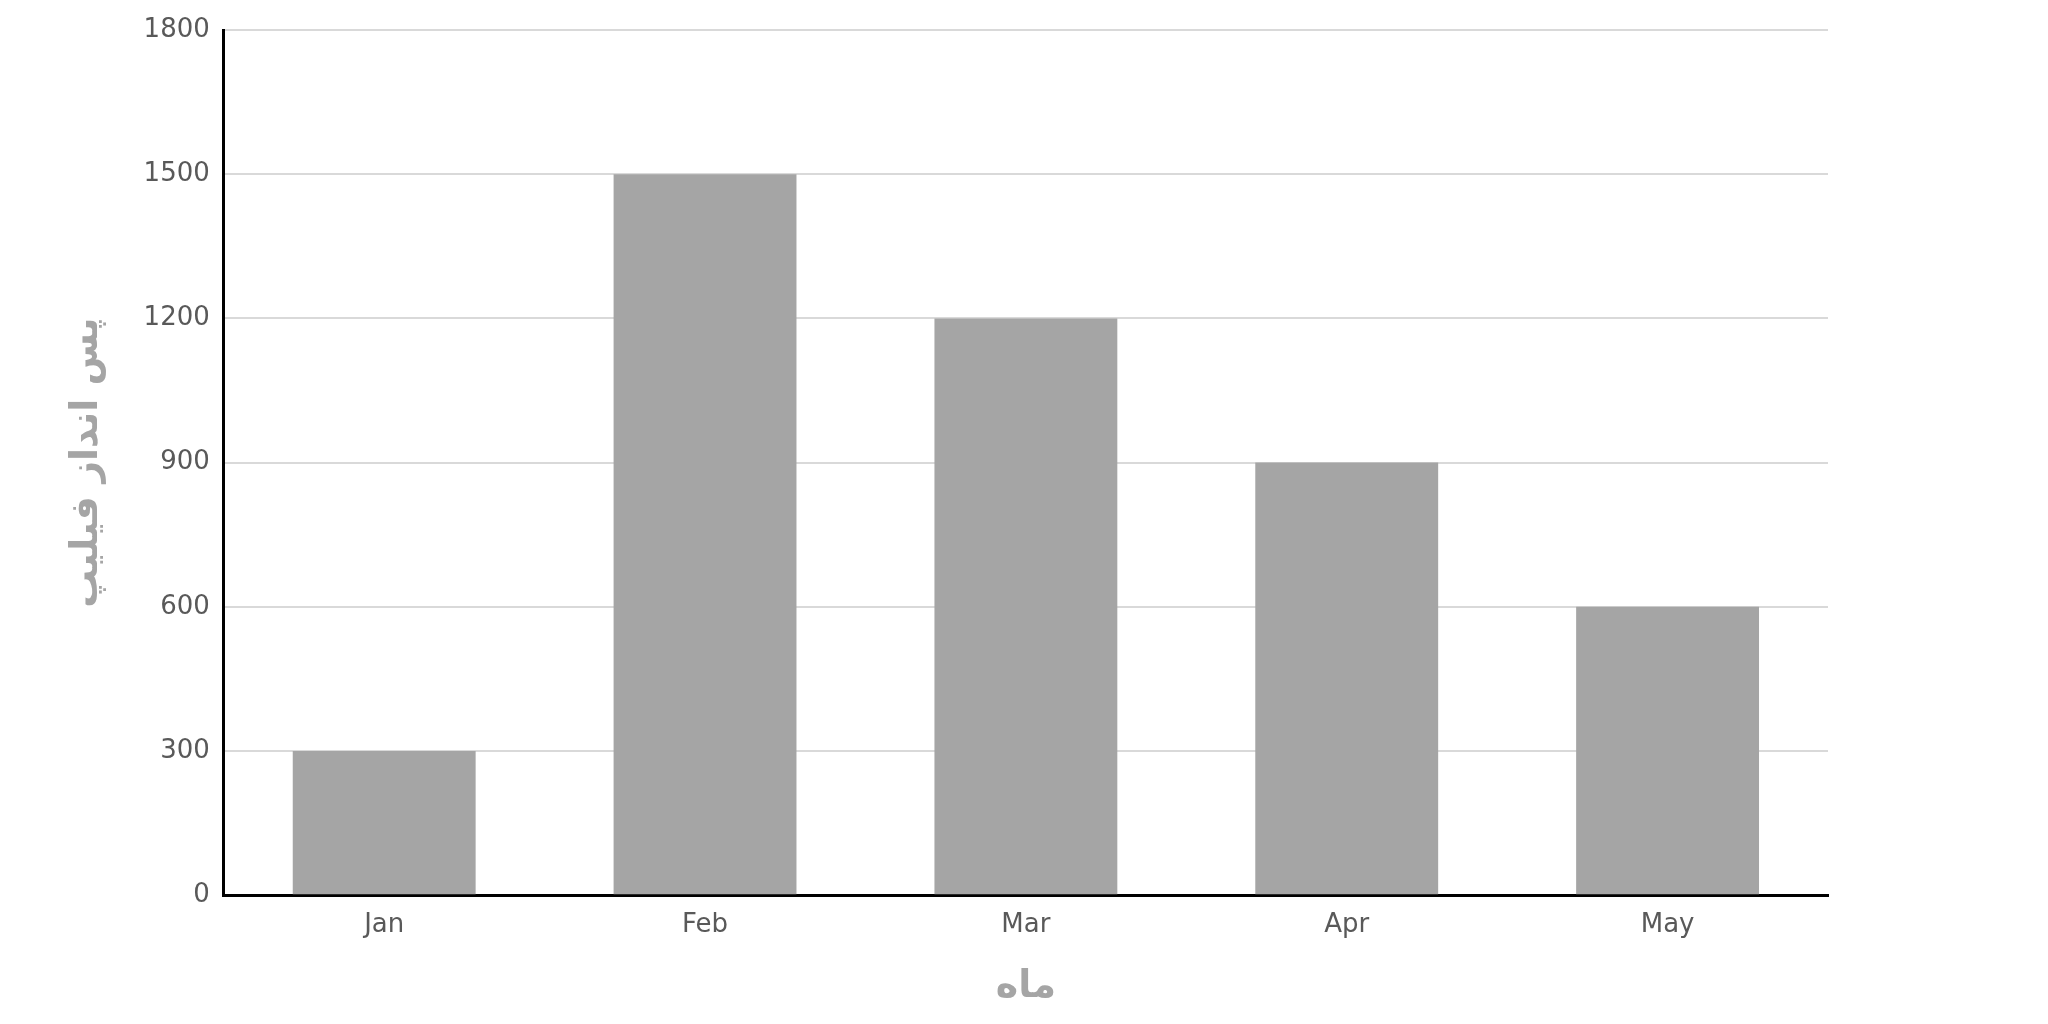  Describe the element at coordinates (185, 748) in the screenshot. I see `y-tick-label: 300` at that location.